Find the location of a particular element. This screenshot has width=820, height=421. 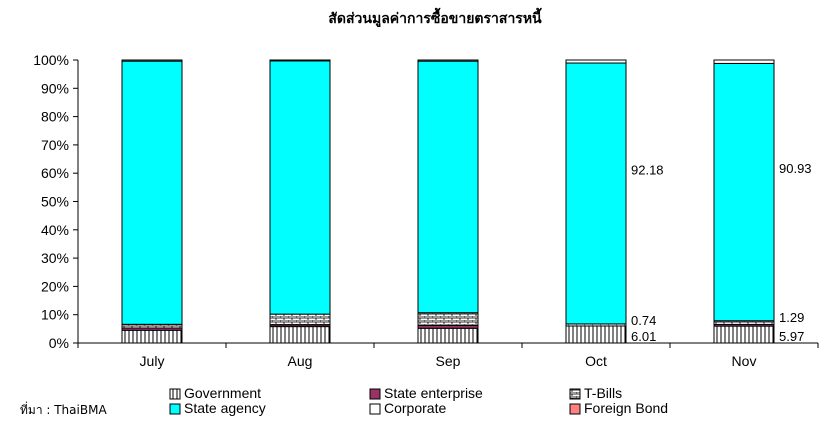

chart-data-labels: 6.010.74 92.18 5.97 1.29 90.93 is located at coordinates (721, 252).